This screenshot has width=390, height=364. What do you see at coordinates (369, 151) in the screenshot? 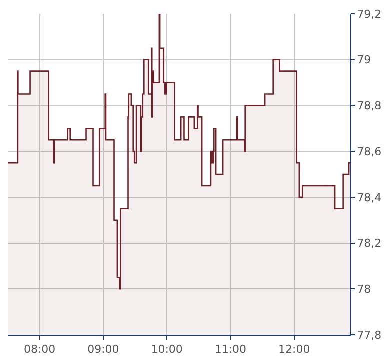
I see `y-tick-label: 78,6` at bounding box center [369, 151].